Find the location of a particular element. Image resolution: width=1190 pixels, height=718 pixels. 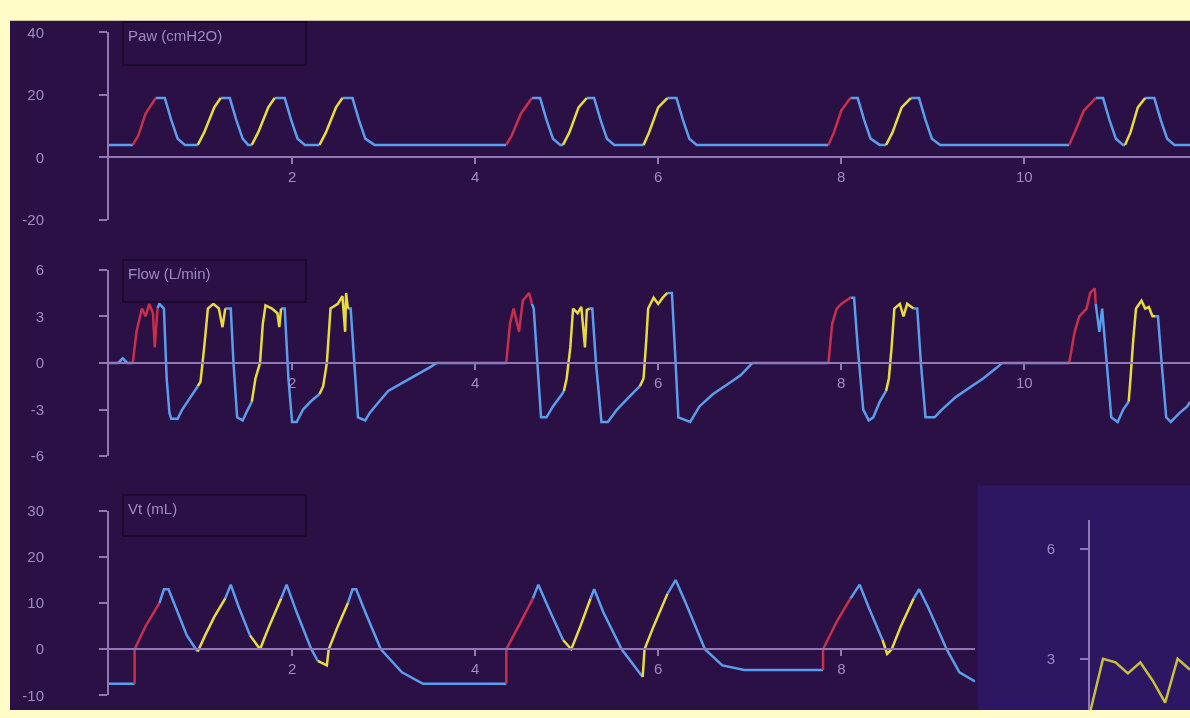

y-tick-label: 6 is located at coordinates (39, 269).